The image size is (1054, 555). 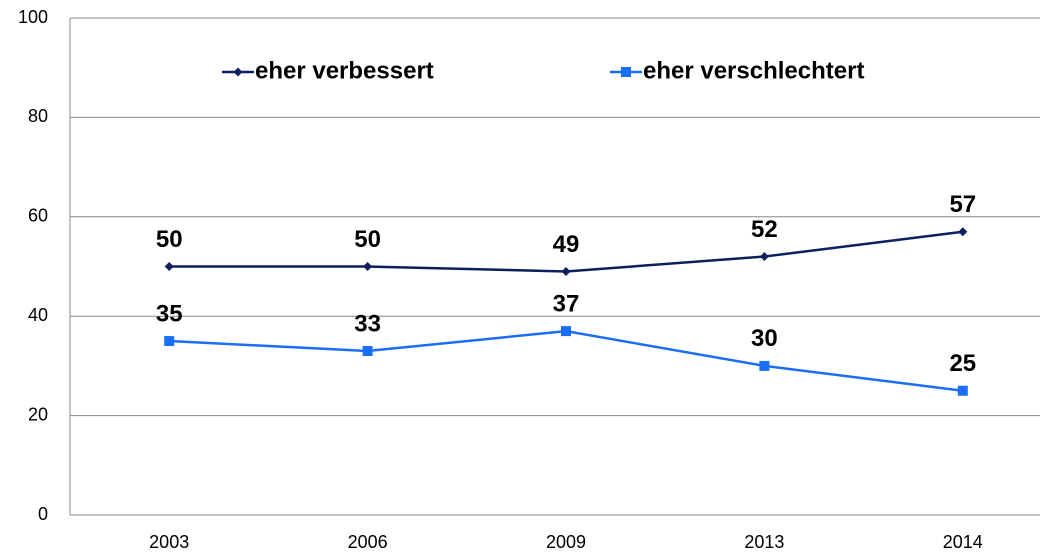 I want to click on data-label: 30, so click(x=764, y=338).